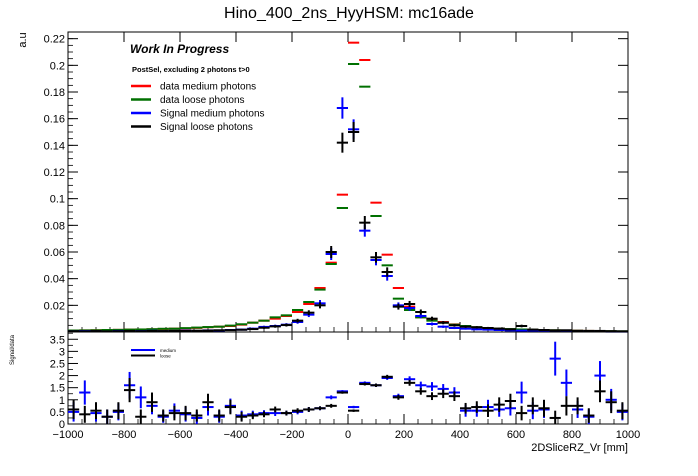 The width and height of the screenshot is (698, 476). Describe the element at coordinates (208, 87) in the screenshot. I see `legend-label: data medium photons` at that location.